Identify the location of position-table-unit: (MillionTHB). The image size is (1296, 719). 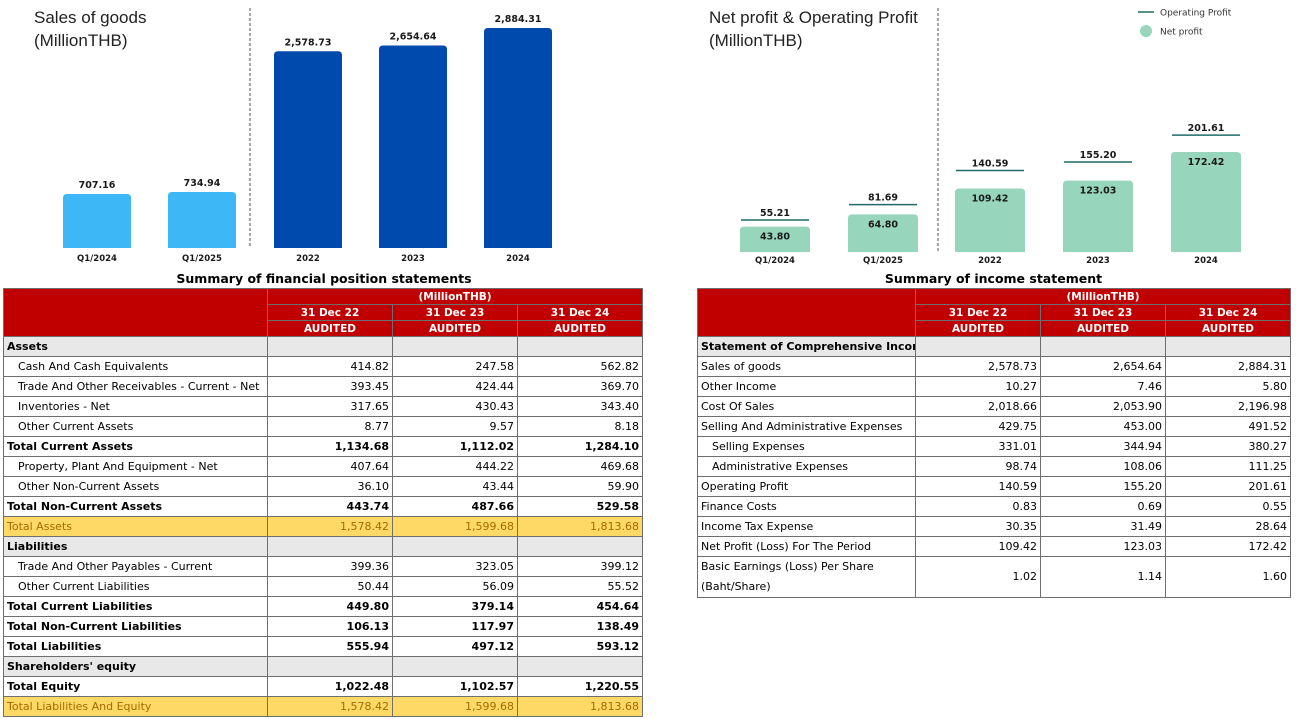
(455, 296).